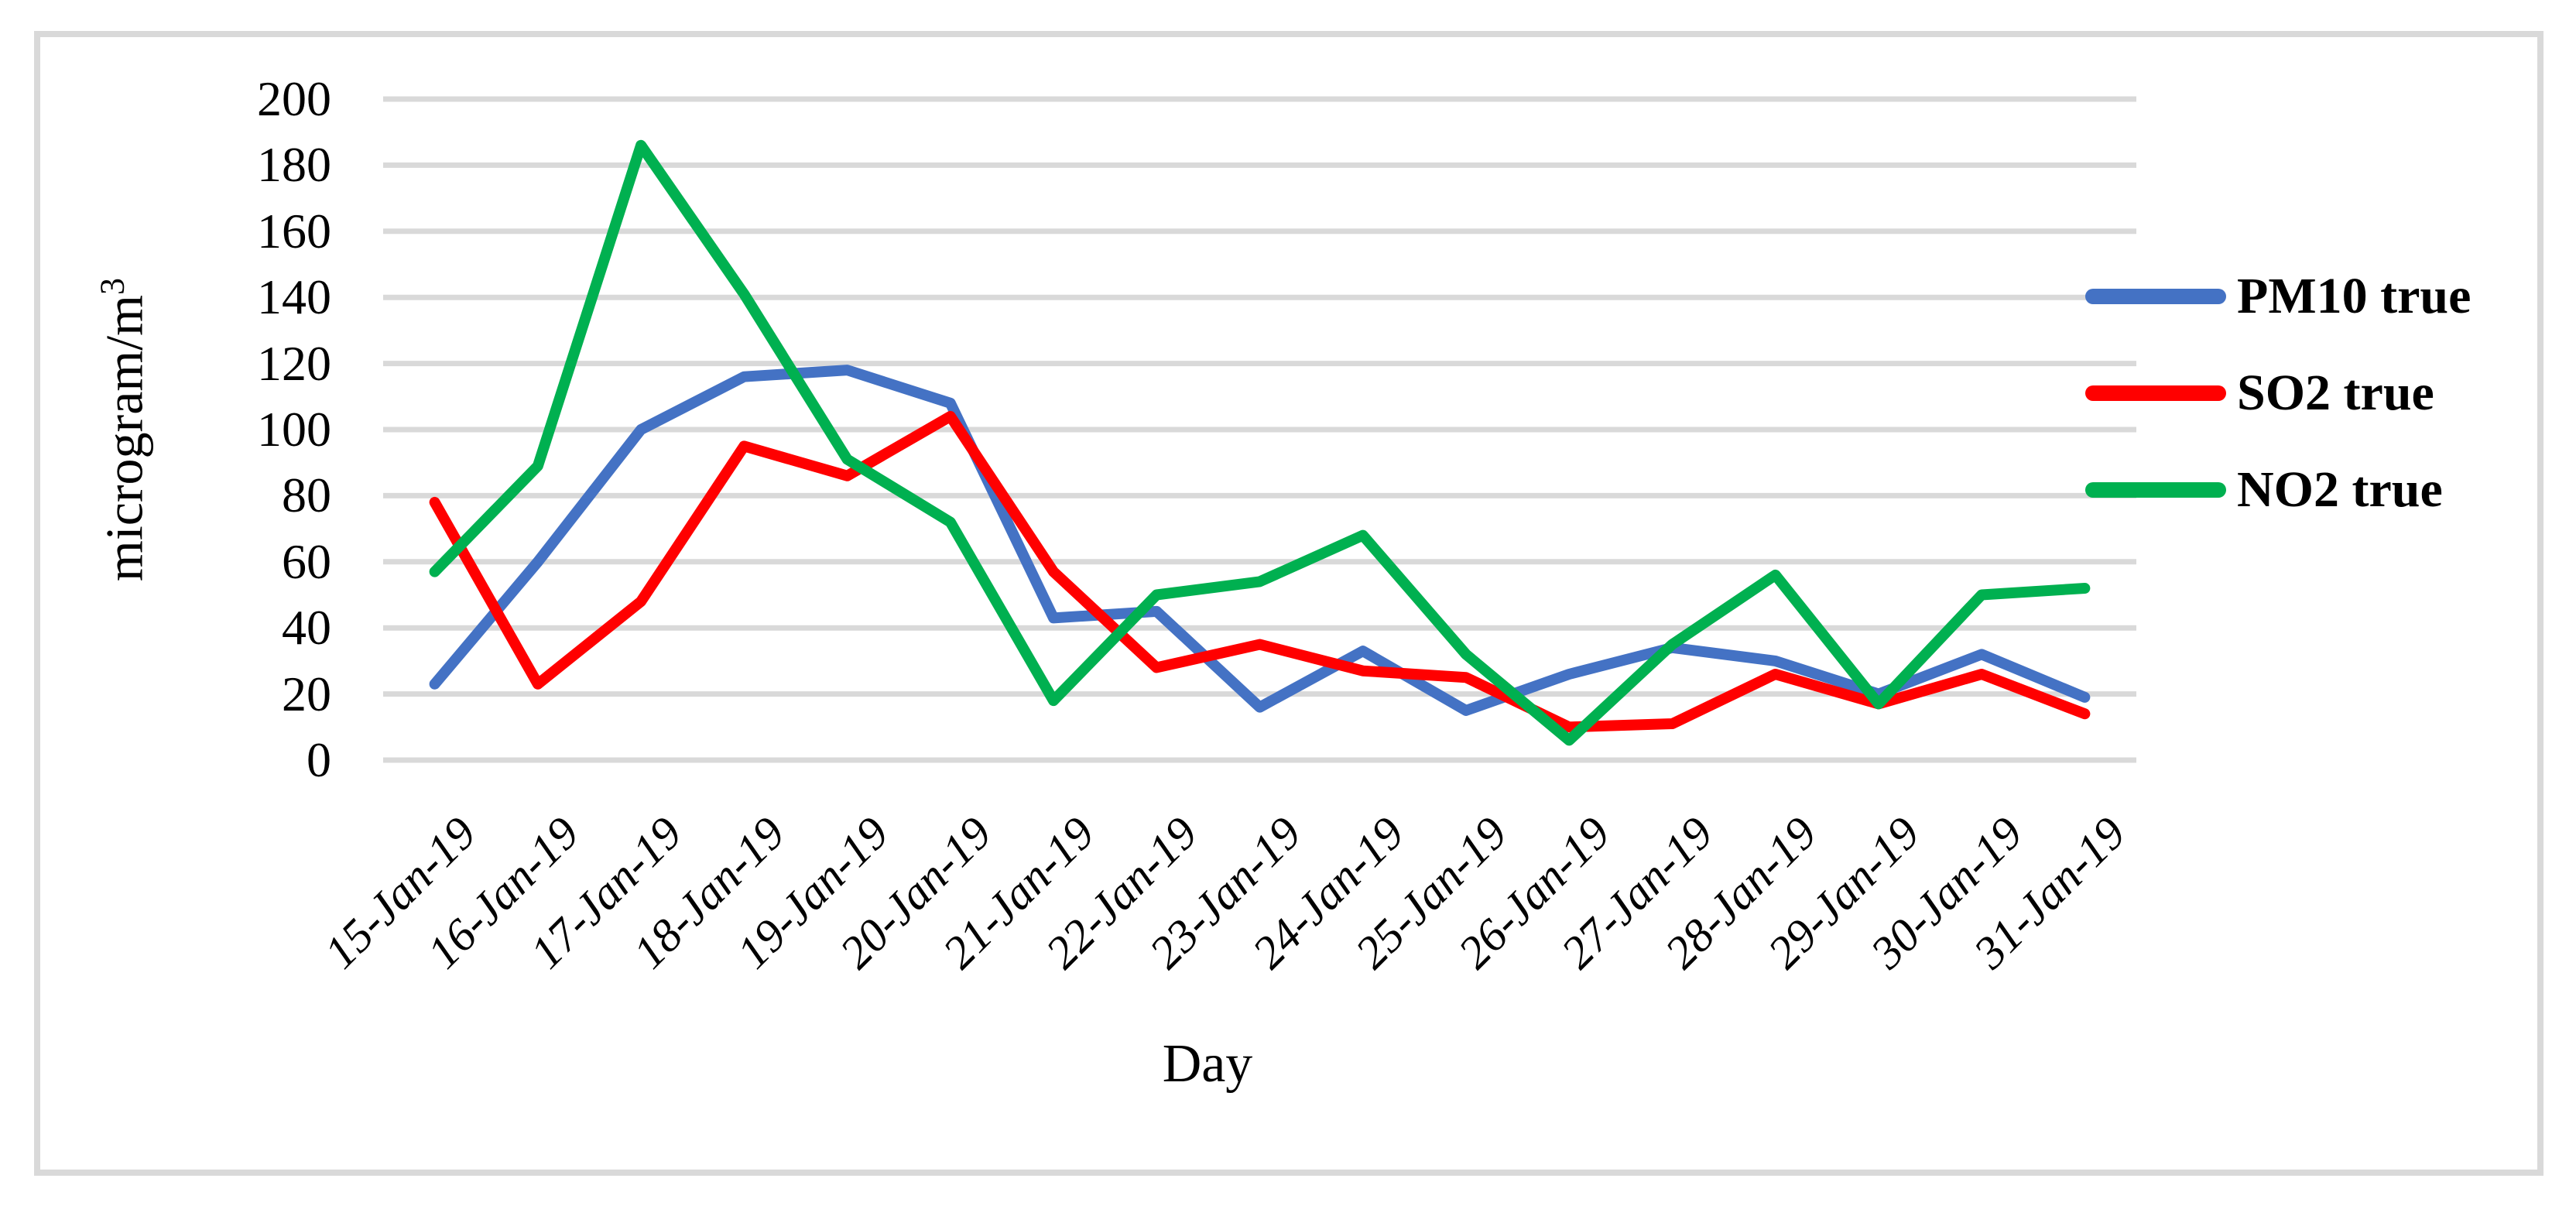 The image size is (2576, 1216). What do you see at coordinates (294, 231) in the screenshot?
I see `y-tick-label: 160` at bounding box center [294, 231].